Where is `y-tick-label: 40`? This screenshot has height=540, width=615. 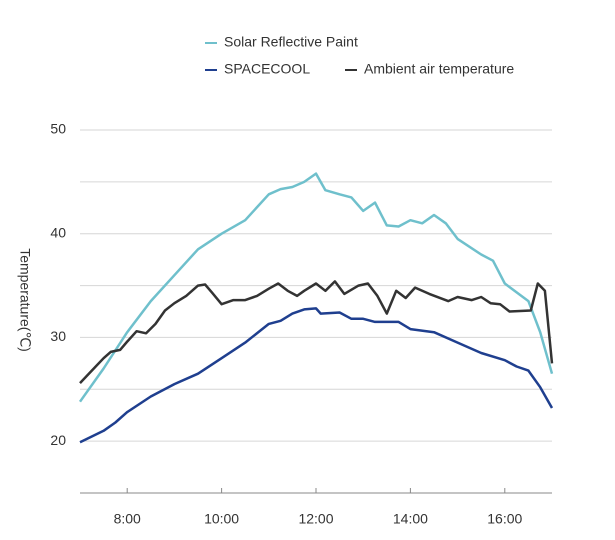
y-tick-label: 40 is located at coordinates (58, 232).